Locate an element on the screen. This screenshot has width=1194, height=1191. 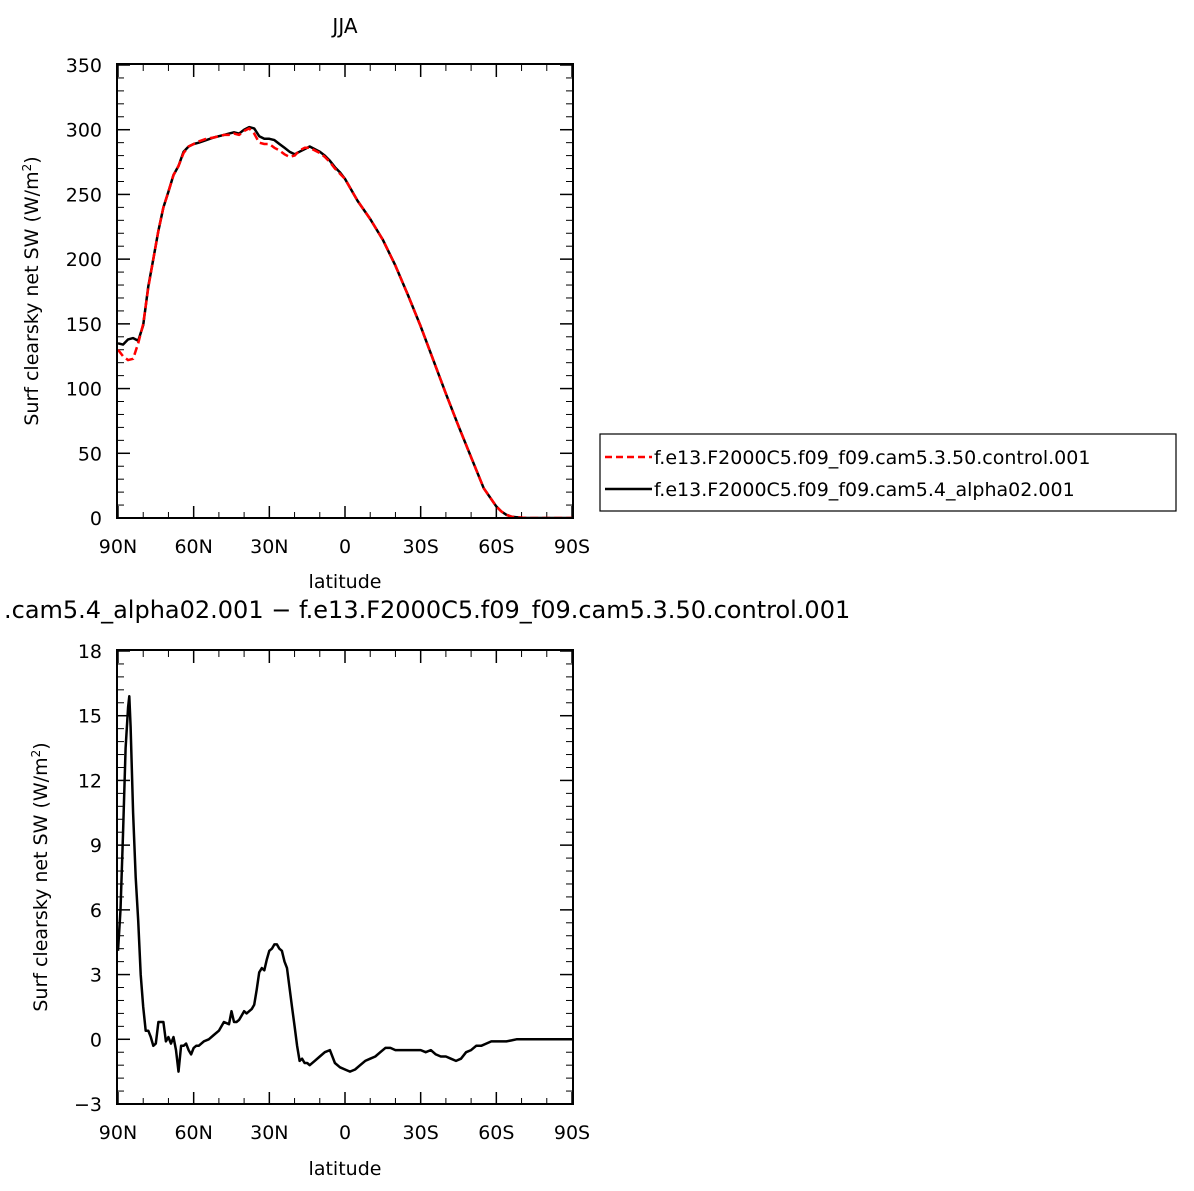
legend-box is located at coordinates (888, 472).